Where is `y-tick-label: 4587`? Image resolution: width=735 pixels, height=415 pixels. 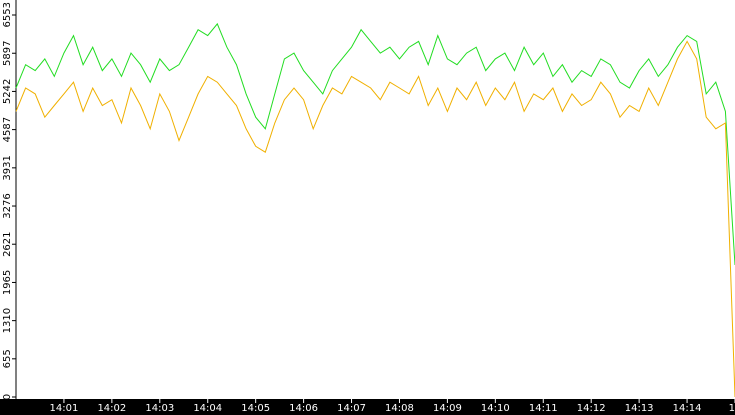
y-tick-label: 4587 is located at coordinates (7, 129).